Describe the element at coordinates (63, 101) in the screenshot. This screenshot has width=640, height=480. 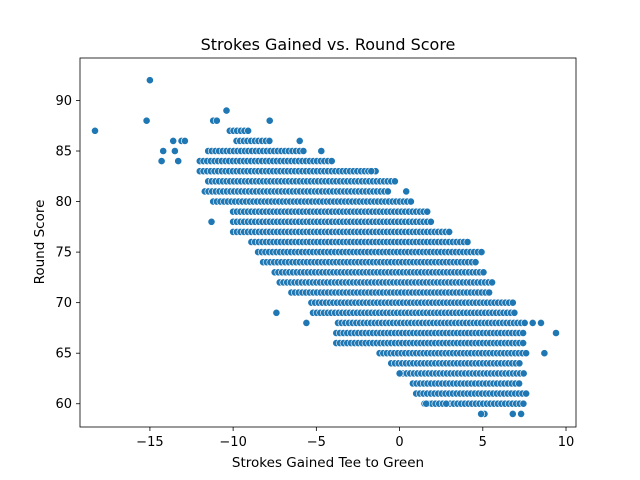
I see `y-tick-label: 90` at that location.